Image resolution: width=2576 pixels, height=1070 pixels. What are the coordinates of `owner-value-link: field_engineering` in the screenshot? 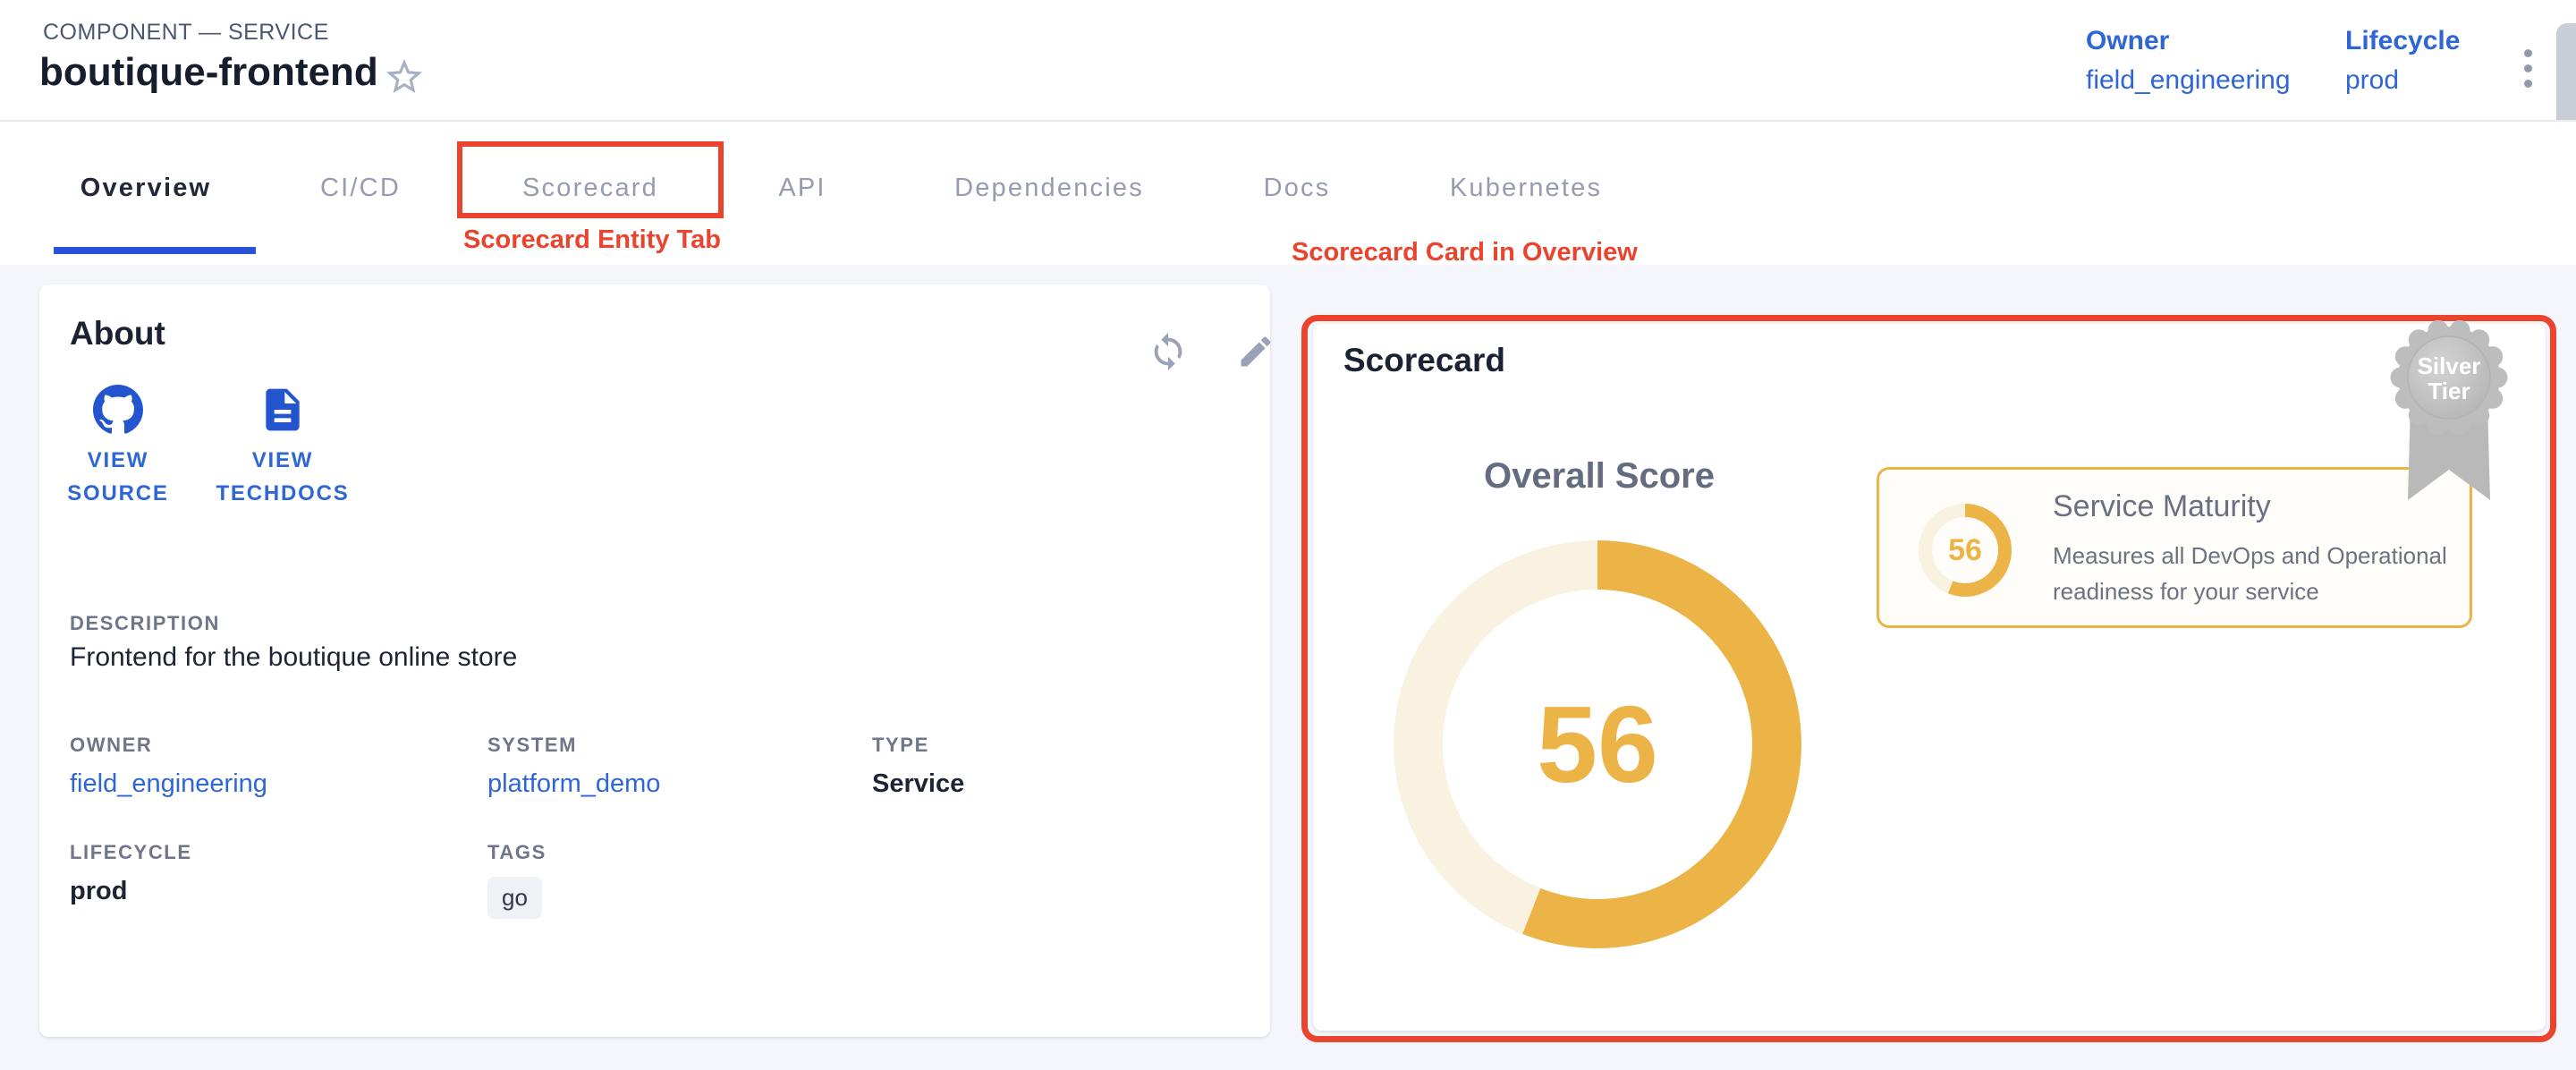 It's located at (168, 783).